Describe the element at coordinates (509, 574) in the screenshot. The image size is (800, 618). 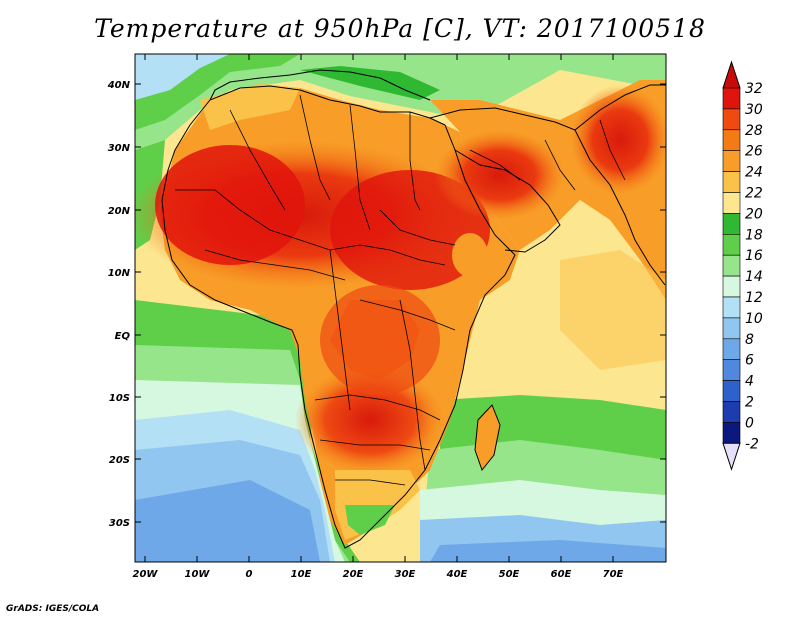
I see `lon-tick-label: 50E` at that location.